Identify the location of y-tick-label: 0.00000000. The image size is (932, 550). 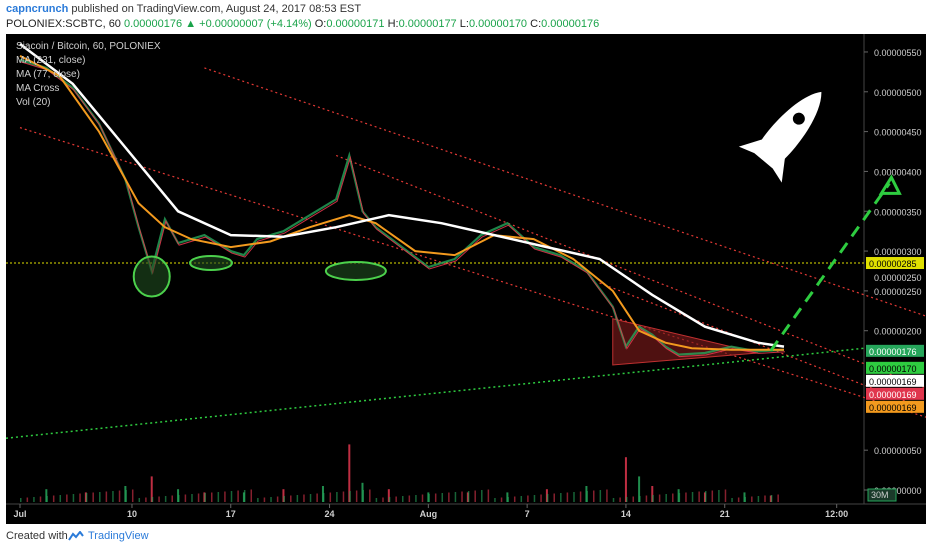
(898, 491).